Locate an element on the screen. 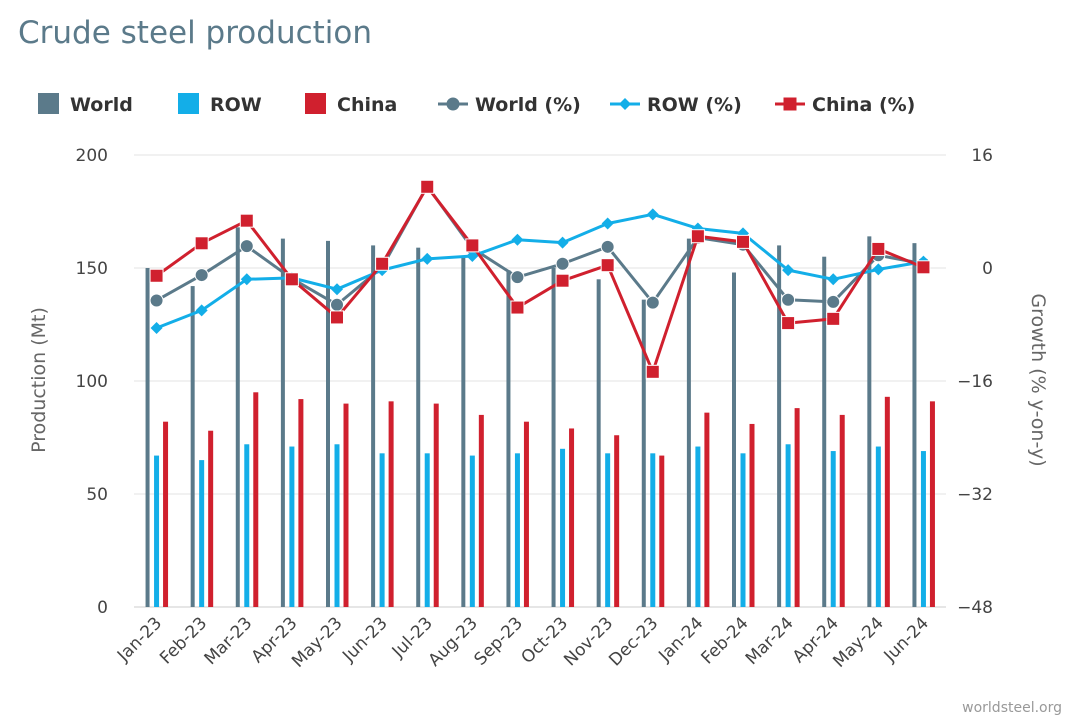 The image size is (1080, 720). x-tick-label: Jun-24 is located at coordinates (906, 639).